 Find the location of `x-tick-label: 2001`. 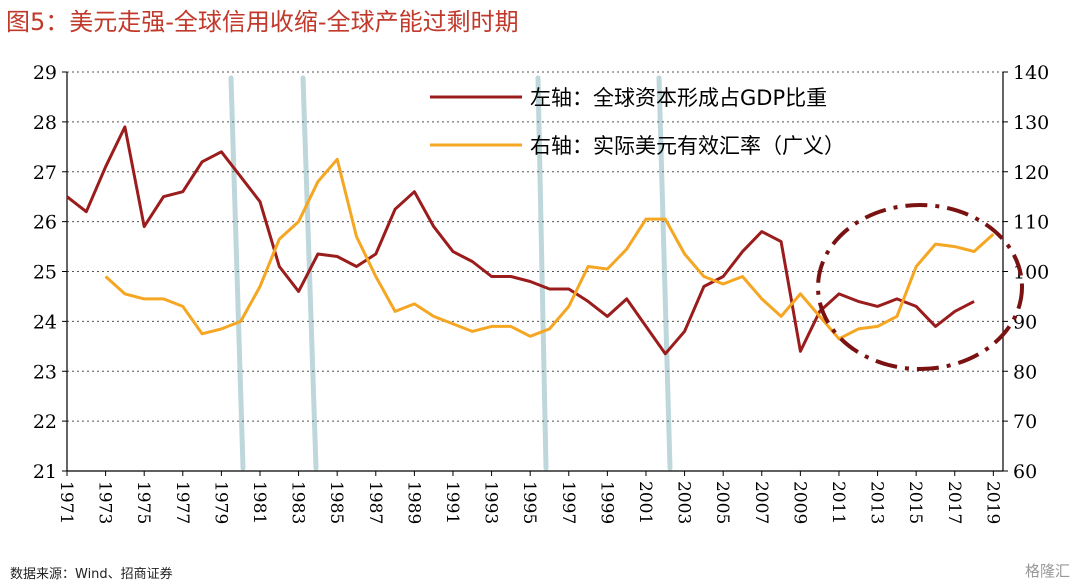

x-tick-label: 2001 is located at coordinates (645, 502).